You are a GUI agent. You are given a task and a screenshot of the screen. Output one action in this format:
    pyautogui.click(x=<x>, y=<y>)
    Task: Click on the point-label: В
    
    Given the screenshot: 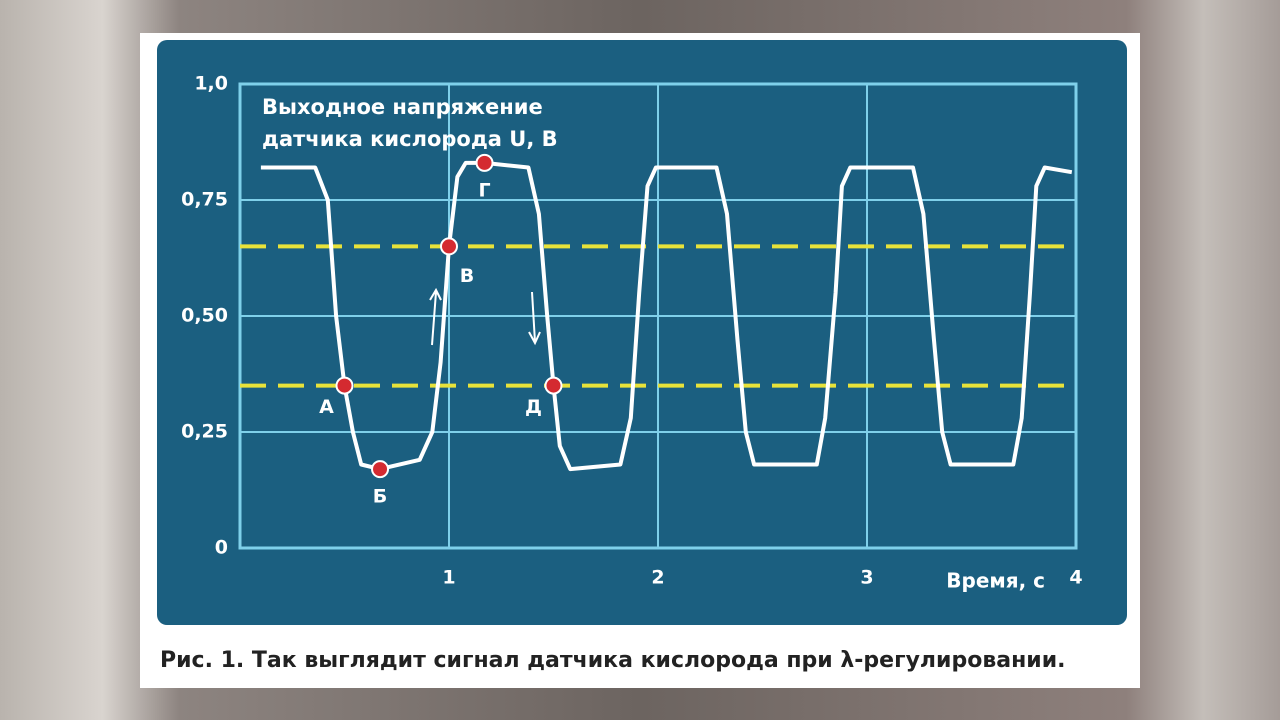 What is the action you would take?
    pyautogui.click(x=467, y=276)
    